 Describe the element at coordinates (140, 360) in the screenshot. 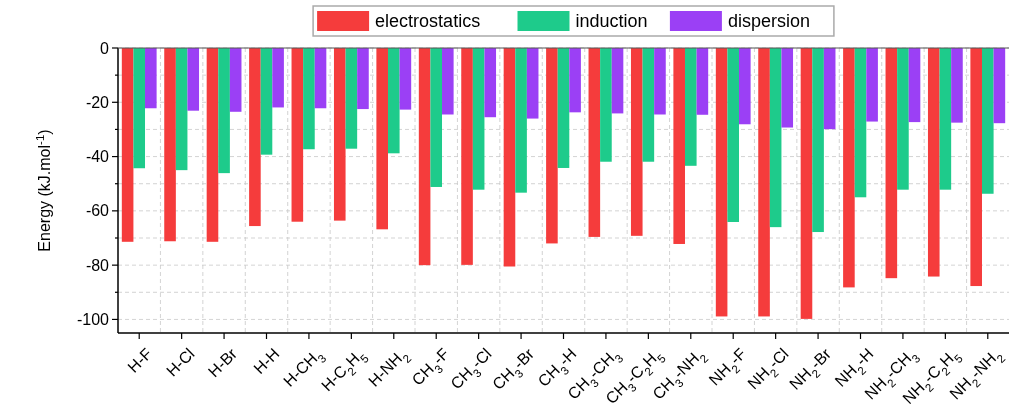

I see `x-tick-label: H-F` at that location.